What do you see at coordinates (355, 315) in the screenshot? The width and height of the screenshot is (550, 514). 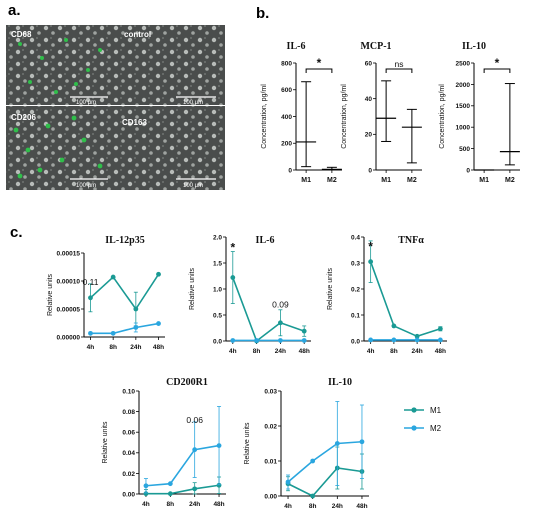 I see `y-tick-label: 0.1` at bounding box center [355, 315].